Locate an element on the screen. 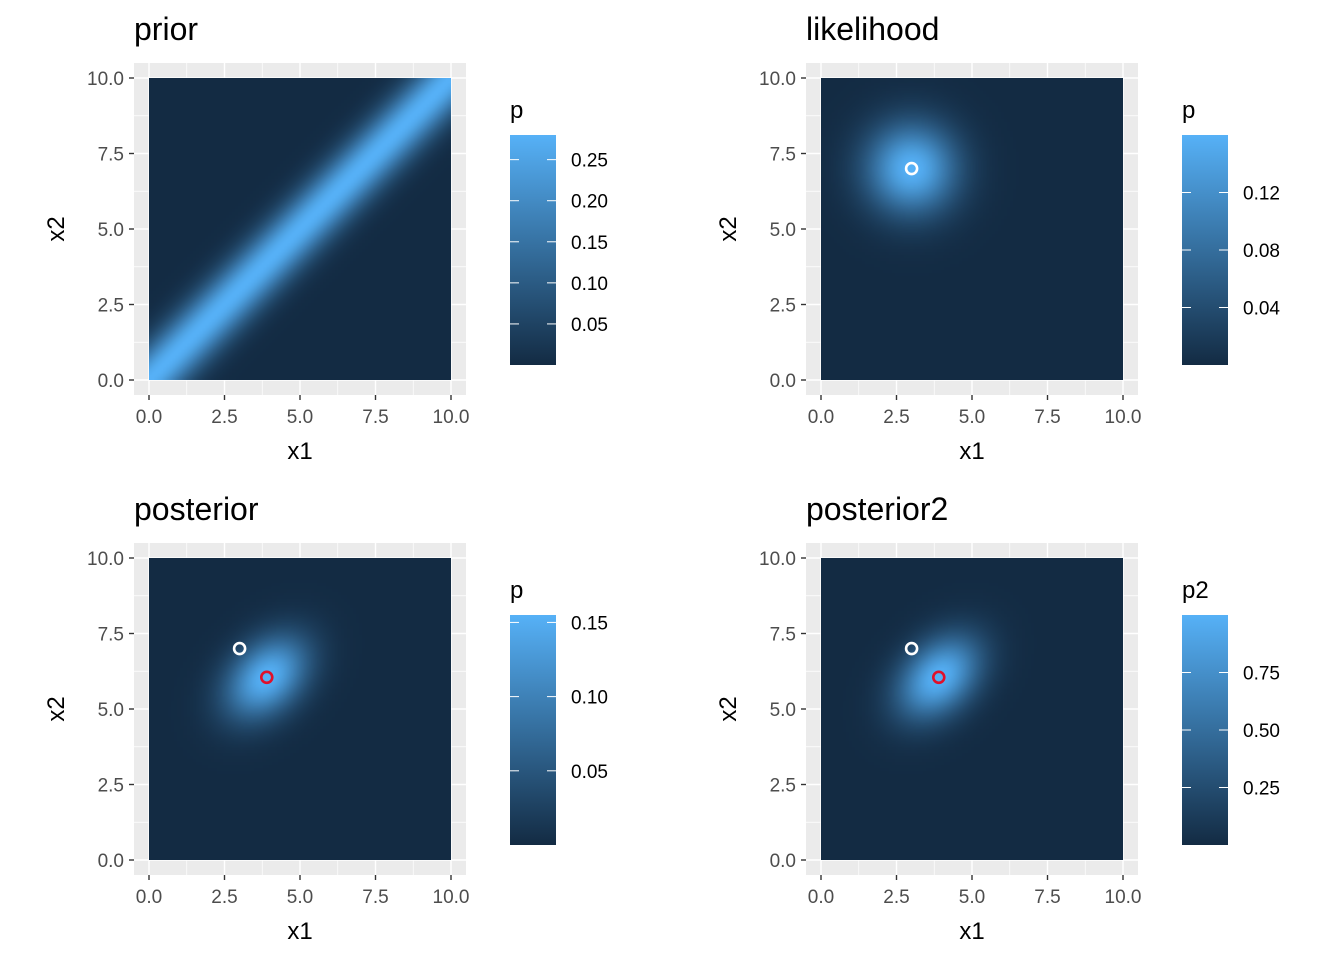 The width and height of the screenshot is (1344, 960). legend-tick-label: 0.12 is located at coordinates (1261, 194).